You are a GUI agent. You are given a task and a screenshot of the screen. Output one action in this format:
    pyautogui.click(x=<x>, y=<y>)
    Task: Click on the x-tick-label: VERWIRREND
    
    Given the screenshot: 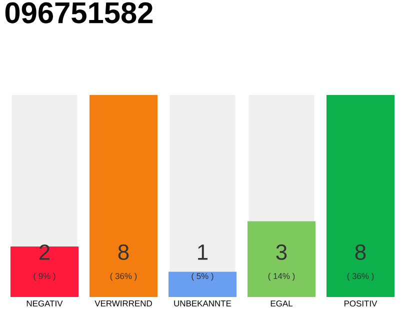 What is the action you would take?
    pyautogui.click(x=123, y=303)
    